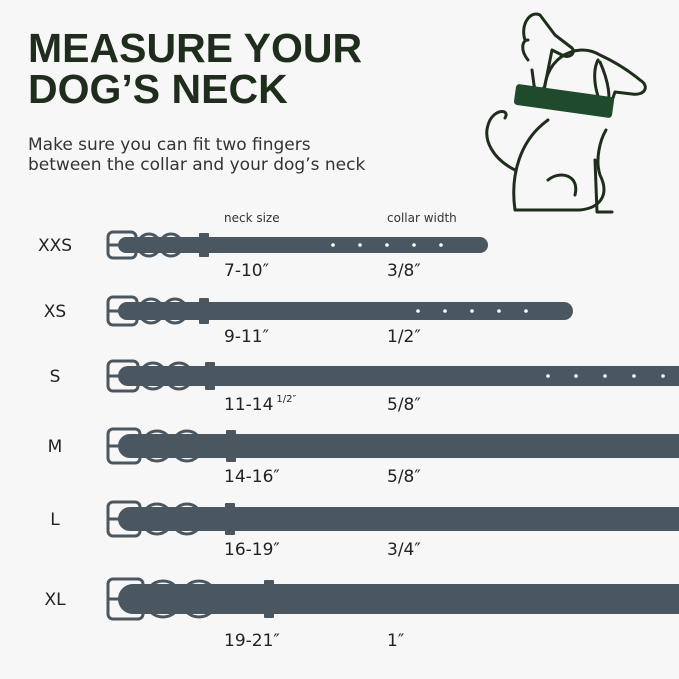  What do you see at coordinates (252, 550) in the screenshot?
I see `neck-size: 16-19″` at bounding box center [252, 550].